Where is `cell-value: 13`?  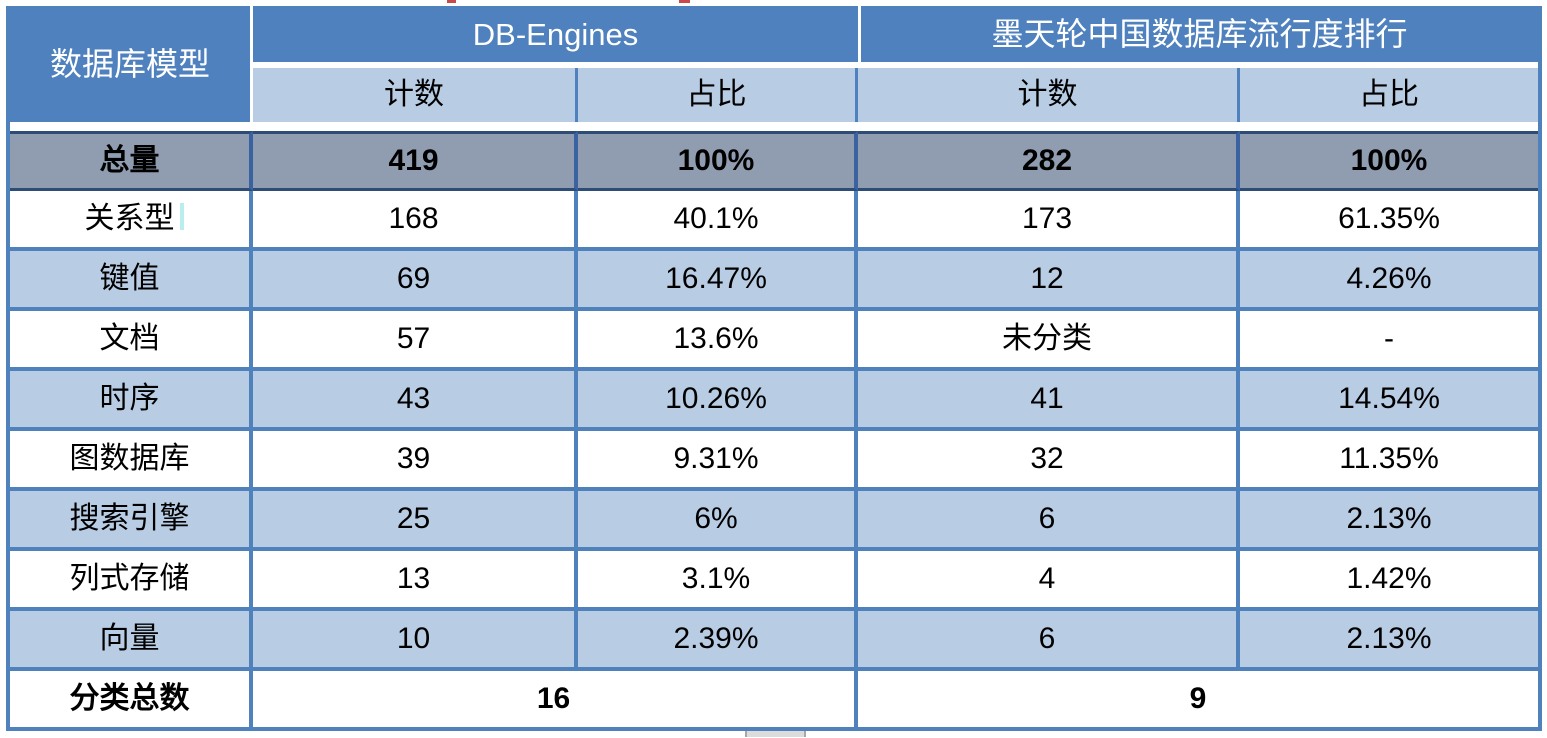 cell-value: 13 is located at coordinates (415, 581).